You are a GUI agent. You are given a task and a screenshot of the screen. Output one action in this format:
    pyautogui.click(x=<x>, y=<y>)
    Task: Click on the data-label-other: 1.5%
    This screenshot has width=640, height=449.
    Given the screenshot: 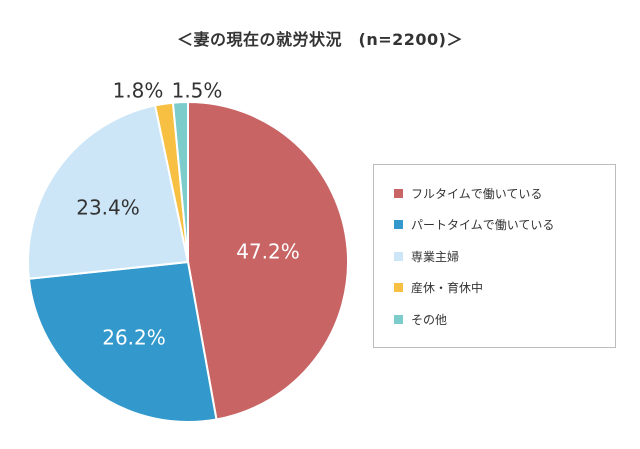 What is the action you would take?
    pyautogui.click(x=197, y=91)
    